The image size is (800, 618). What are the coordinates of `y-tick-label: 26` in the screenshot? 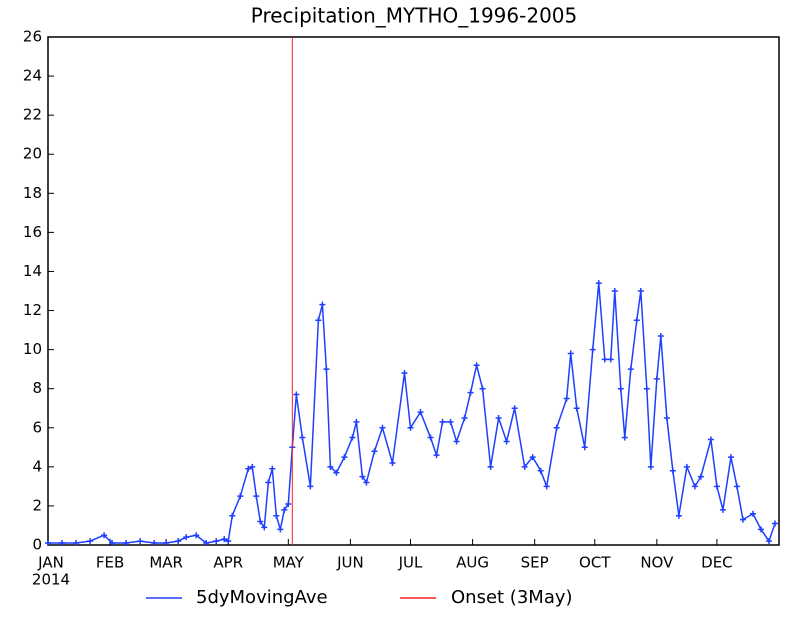 It's located at (32, 37).